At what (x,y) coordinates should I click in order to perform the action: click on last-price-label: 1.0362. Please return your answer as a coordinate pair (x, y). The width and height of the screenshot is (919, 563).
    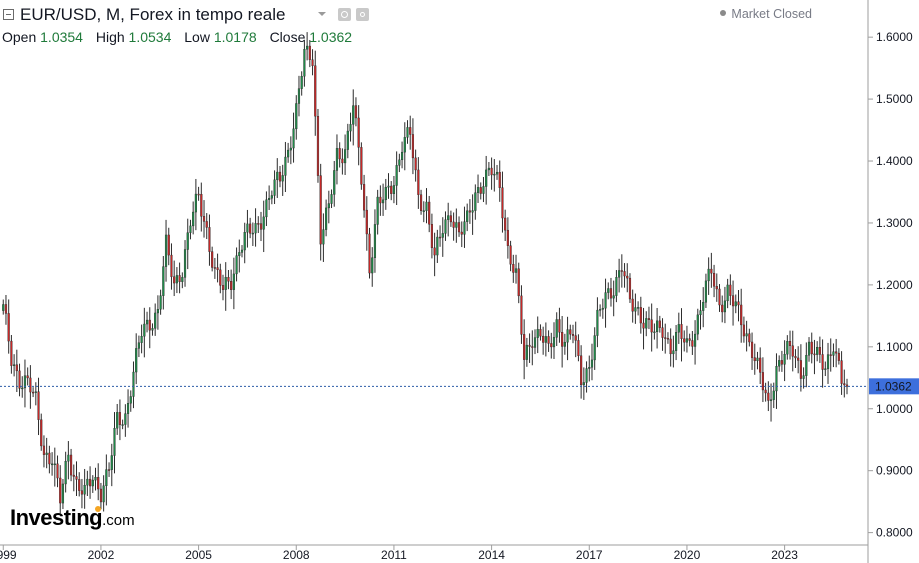
    Looking at the image, I should click on (894, 386).